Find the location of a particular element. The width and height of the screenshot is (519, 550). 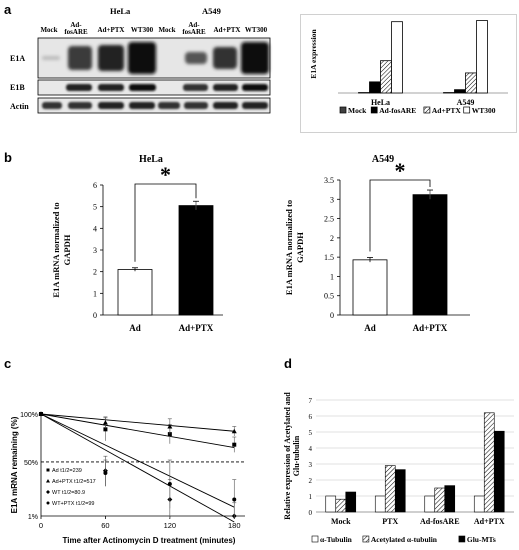

blot-row-e1a: E1A is located at coordinates (18, 58).